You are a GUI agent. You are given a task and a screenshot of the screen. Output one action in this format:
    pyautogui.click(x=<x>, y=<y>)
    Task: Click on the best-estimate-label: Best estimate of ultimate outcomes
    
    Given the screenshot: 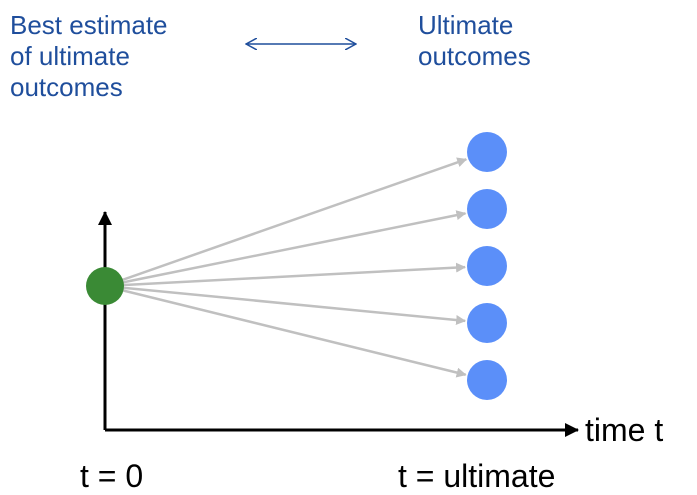 What is the action you would take?
    pyautogui.click(x=89, y=56)
    